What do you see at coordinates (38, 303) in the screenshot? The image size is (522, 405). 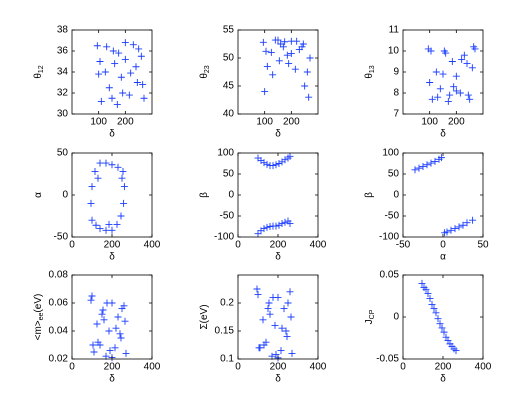 I see `y-axis-label-part: (eV)` at bounding box center [38, 303].